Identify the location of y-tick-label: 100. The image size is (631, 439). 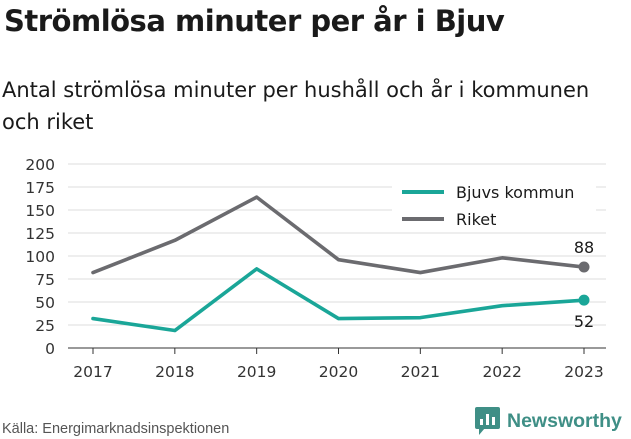
(40, 257).